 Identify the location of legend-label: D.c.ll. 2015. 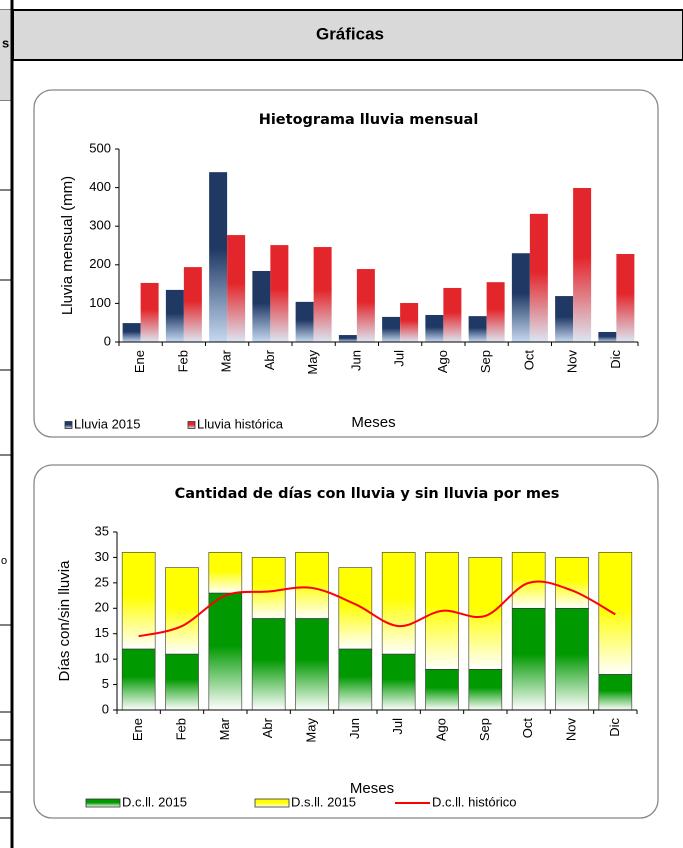
(154, 801).